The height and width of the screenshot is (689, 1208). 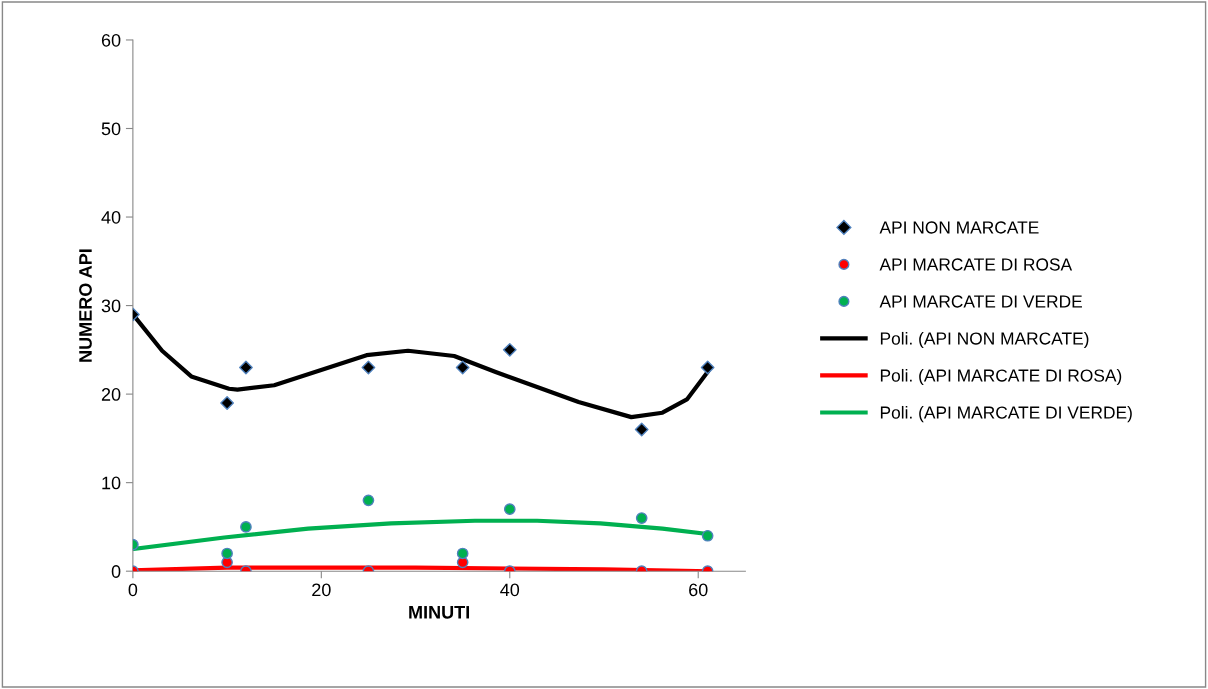 What do you see at coordinates (111, 394) in the screenshot?
I see `y-tick-label: 20` at bounding box center [111, 394].